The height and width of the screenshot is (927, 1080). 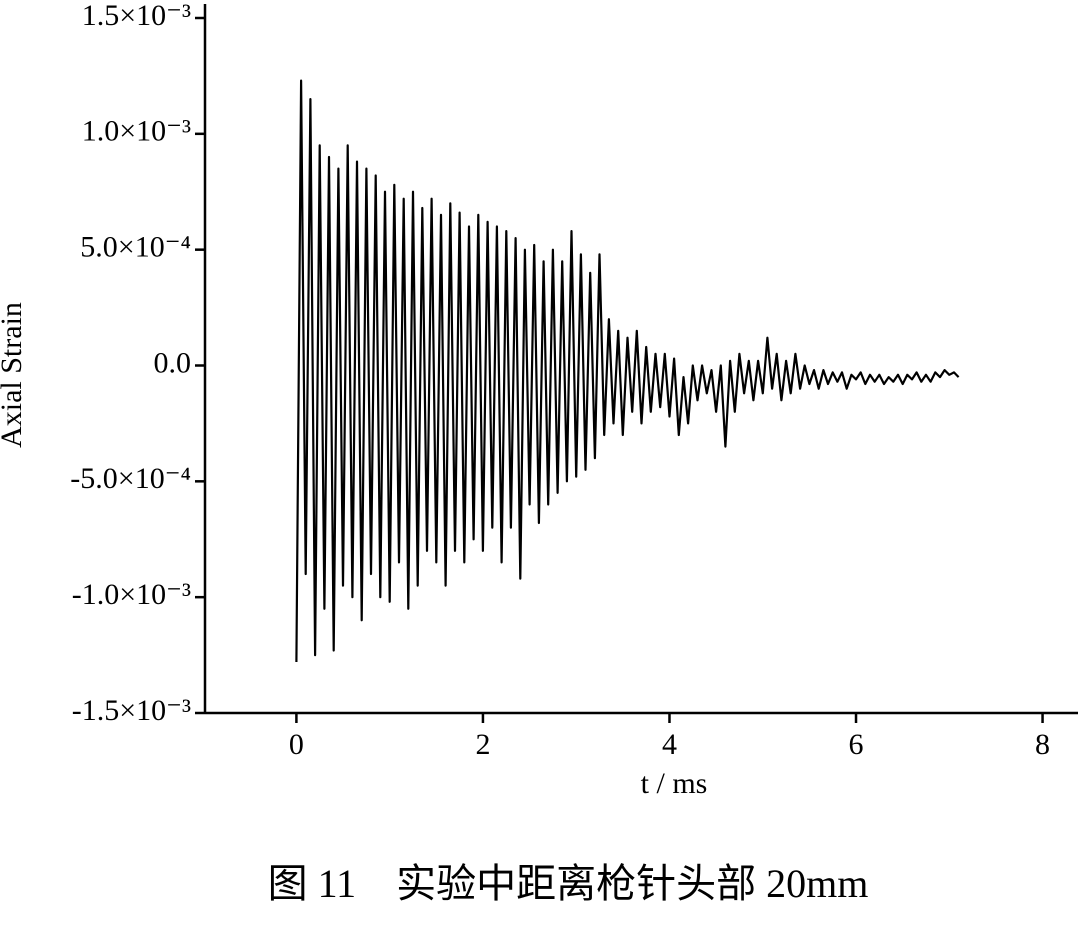 I want to click on y-tick-label: 0.0, so click(x=173, y=362).